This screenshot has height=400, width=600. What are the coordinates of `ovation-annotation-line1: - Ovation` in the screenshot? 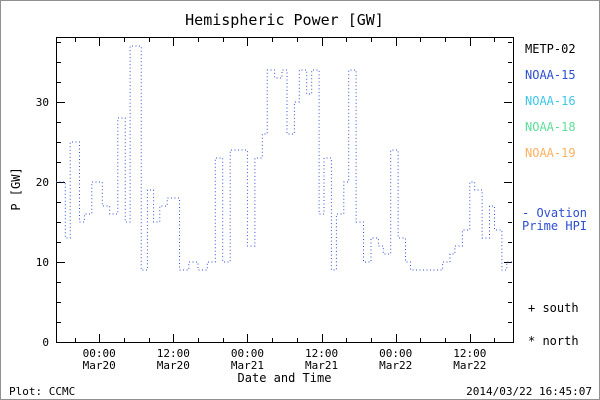 It's located at (555, 213).